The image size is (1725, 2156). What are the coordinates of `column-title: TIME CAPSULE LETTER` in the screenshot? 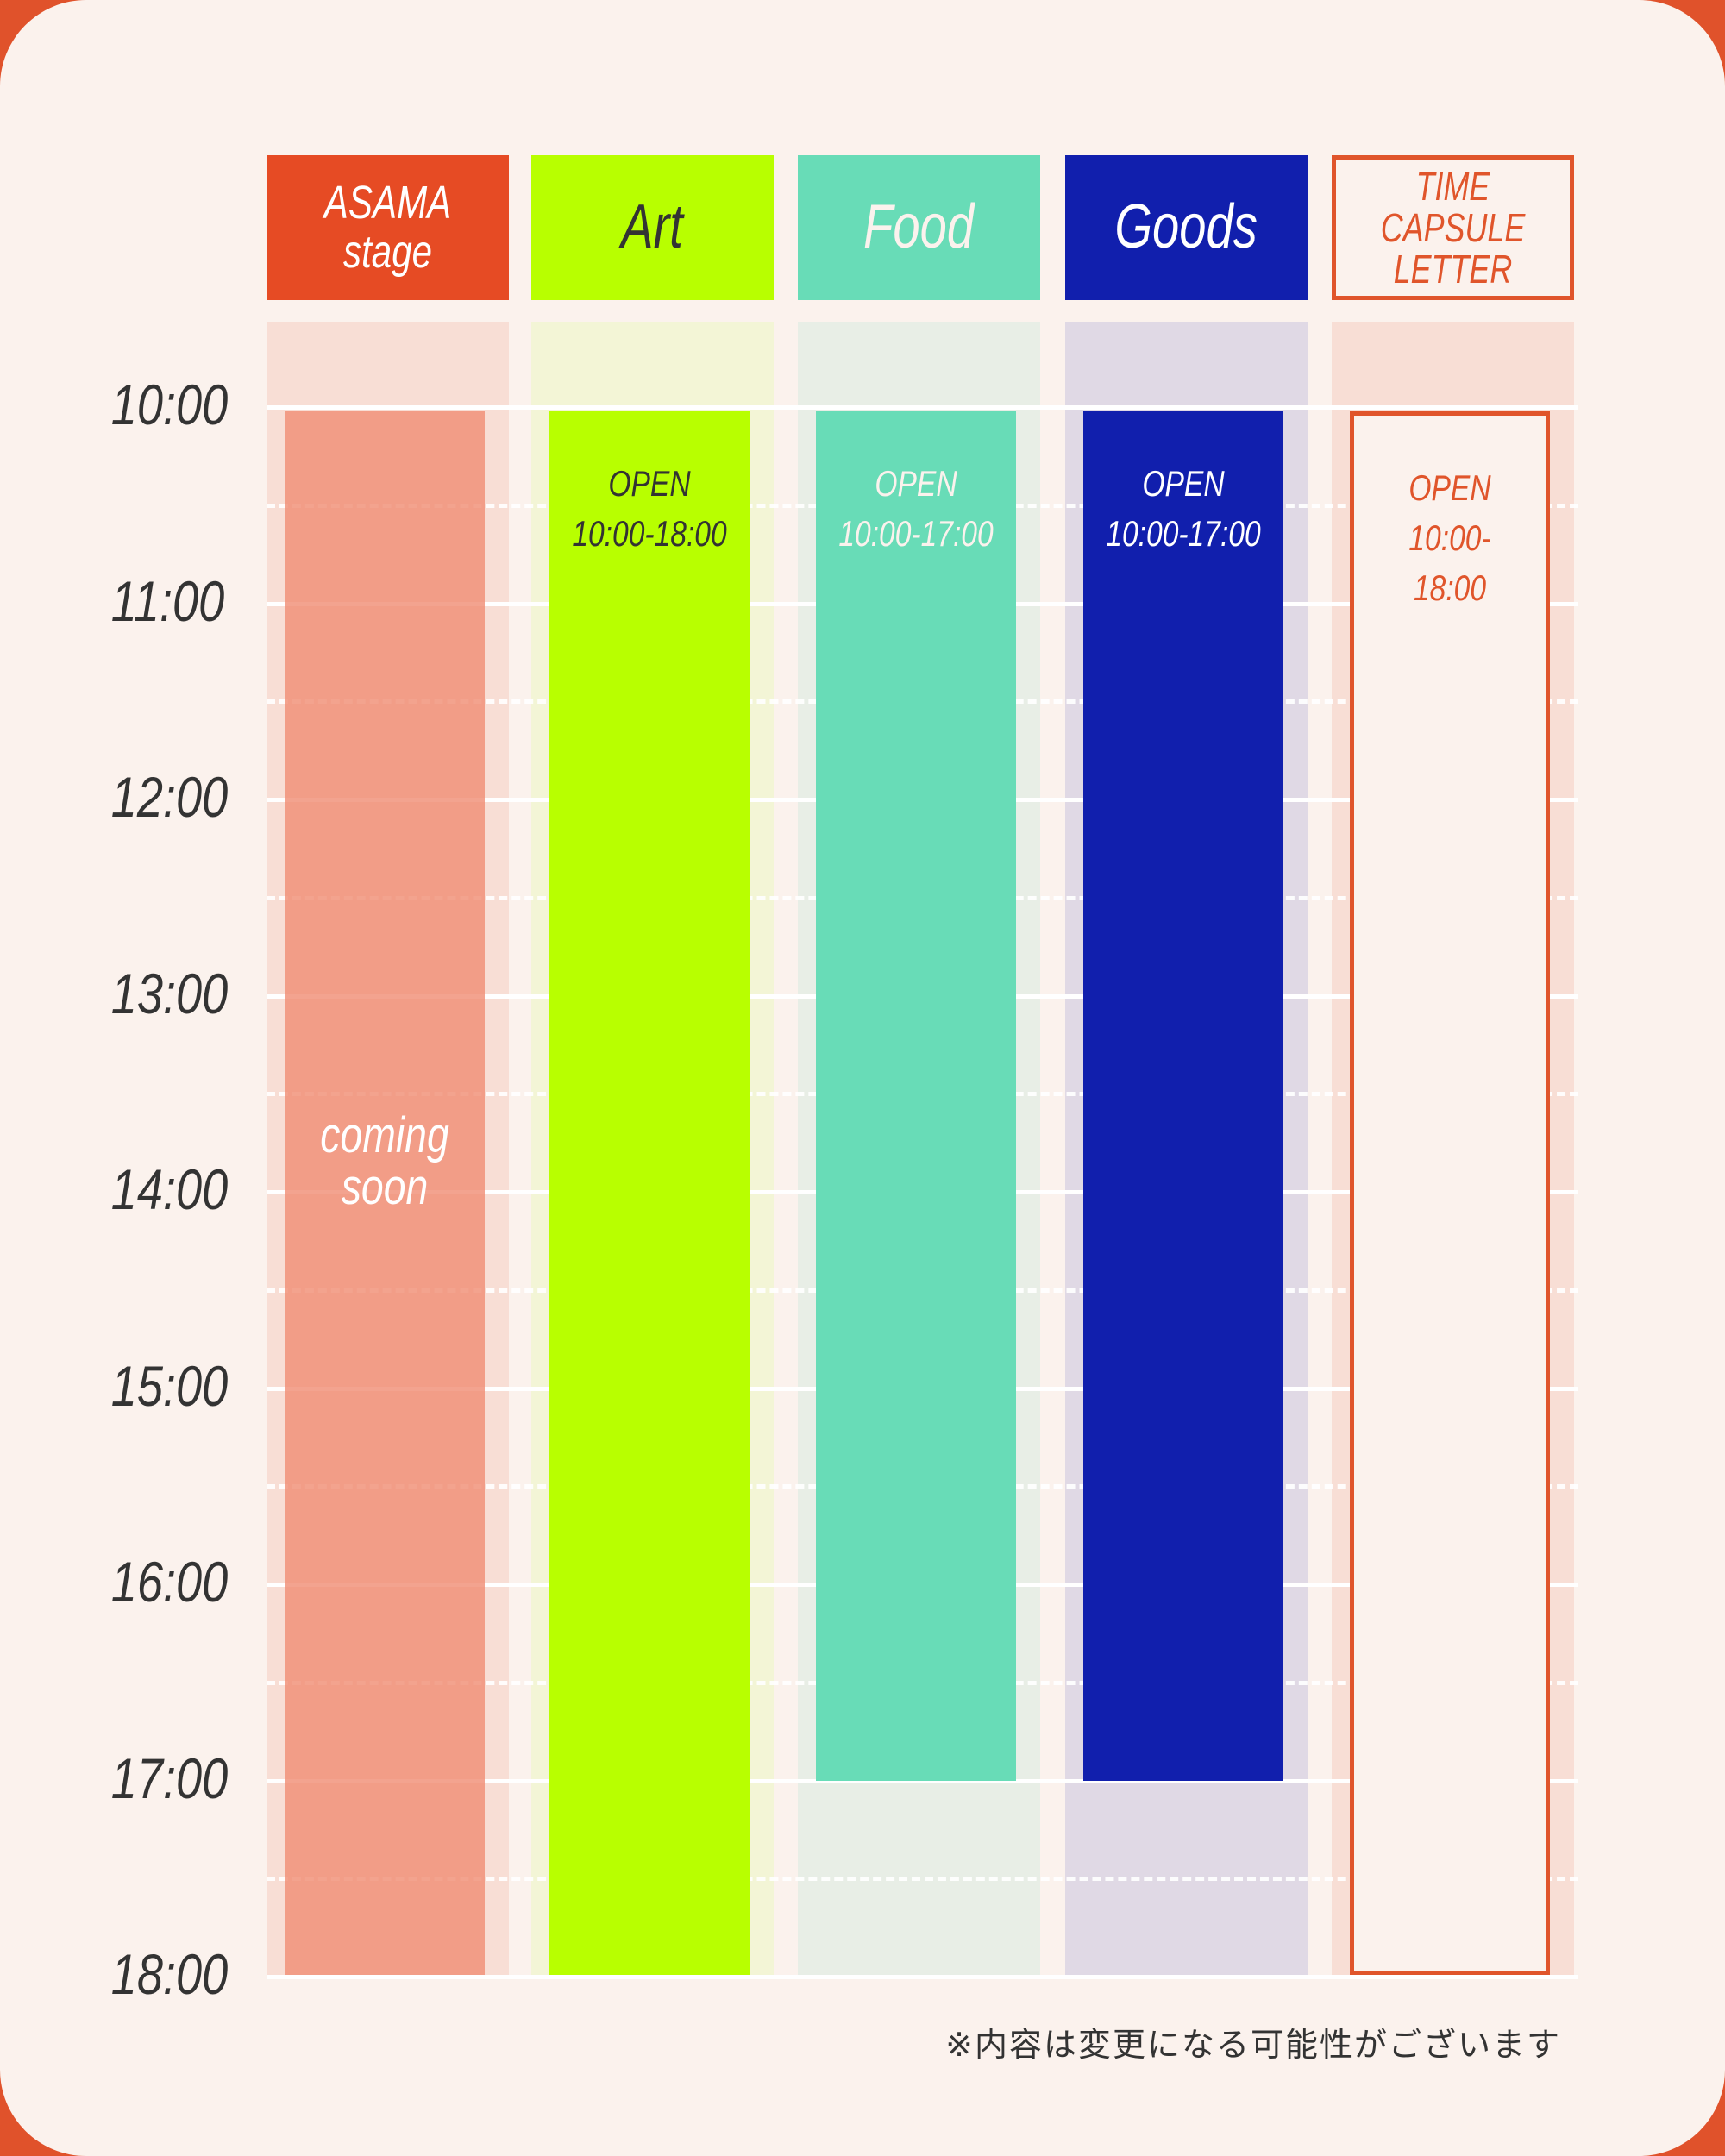 It's located at (1453, 228).